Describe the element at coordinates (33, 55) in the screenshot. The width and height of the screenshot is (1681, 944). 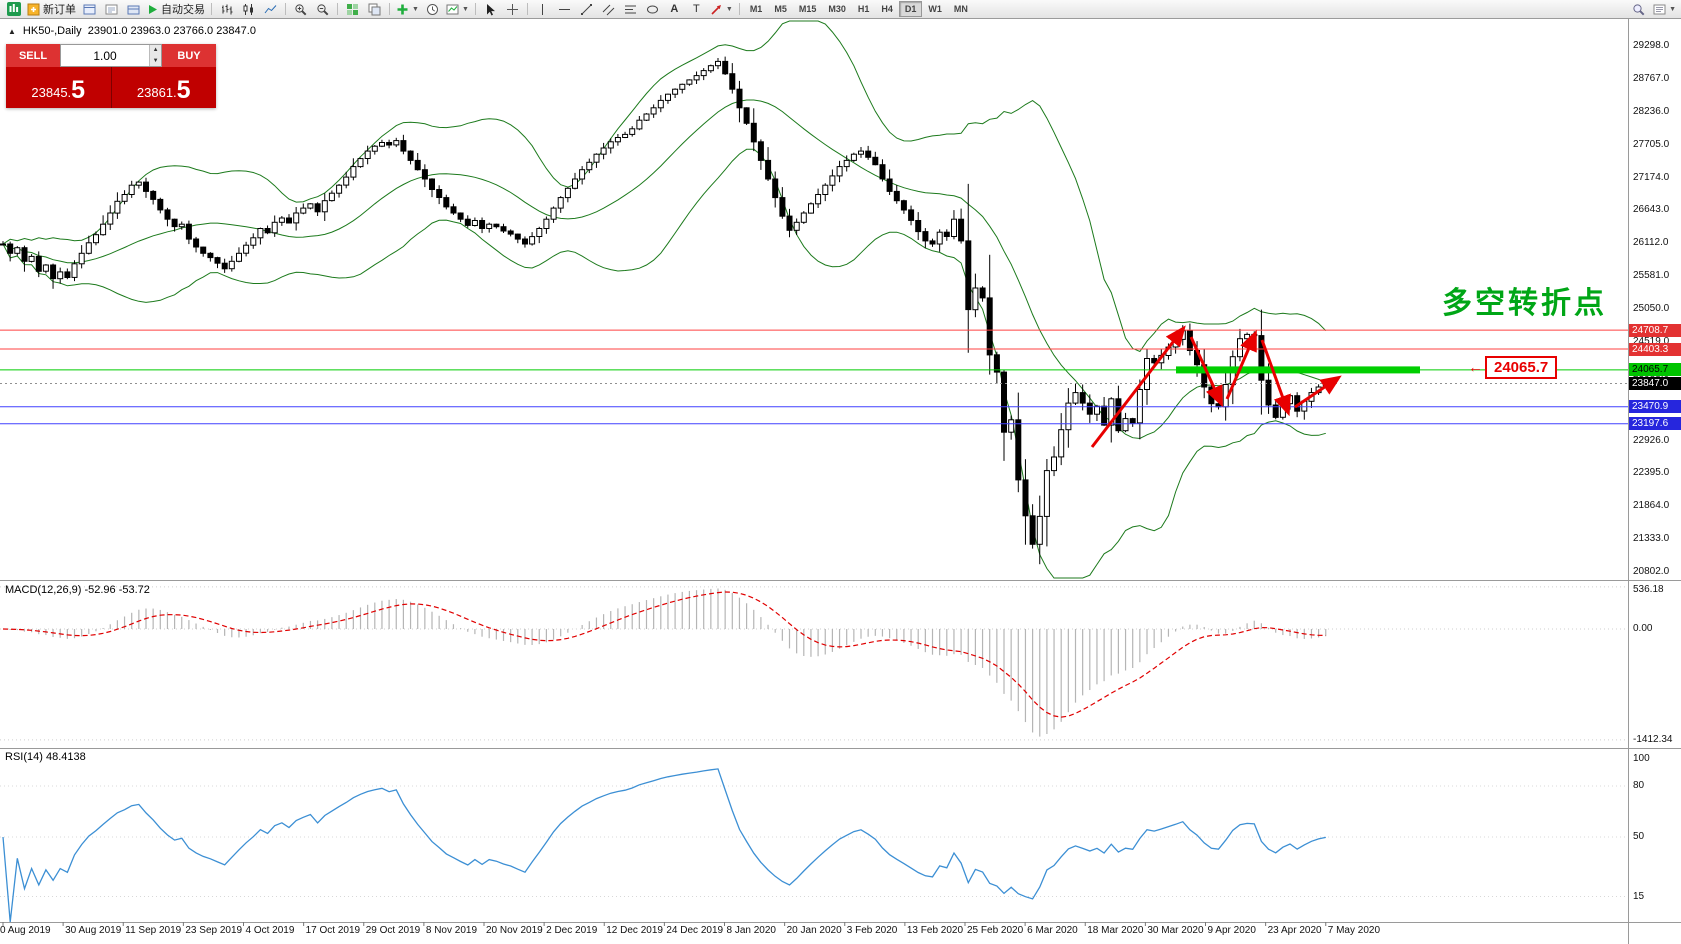
I see `sell-button: SELL` at that location.